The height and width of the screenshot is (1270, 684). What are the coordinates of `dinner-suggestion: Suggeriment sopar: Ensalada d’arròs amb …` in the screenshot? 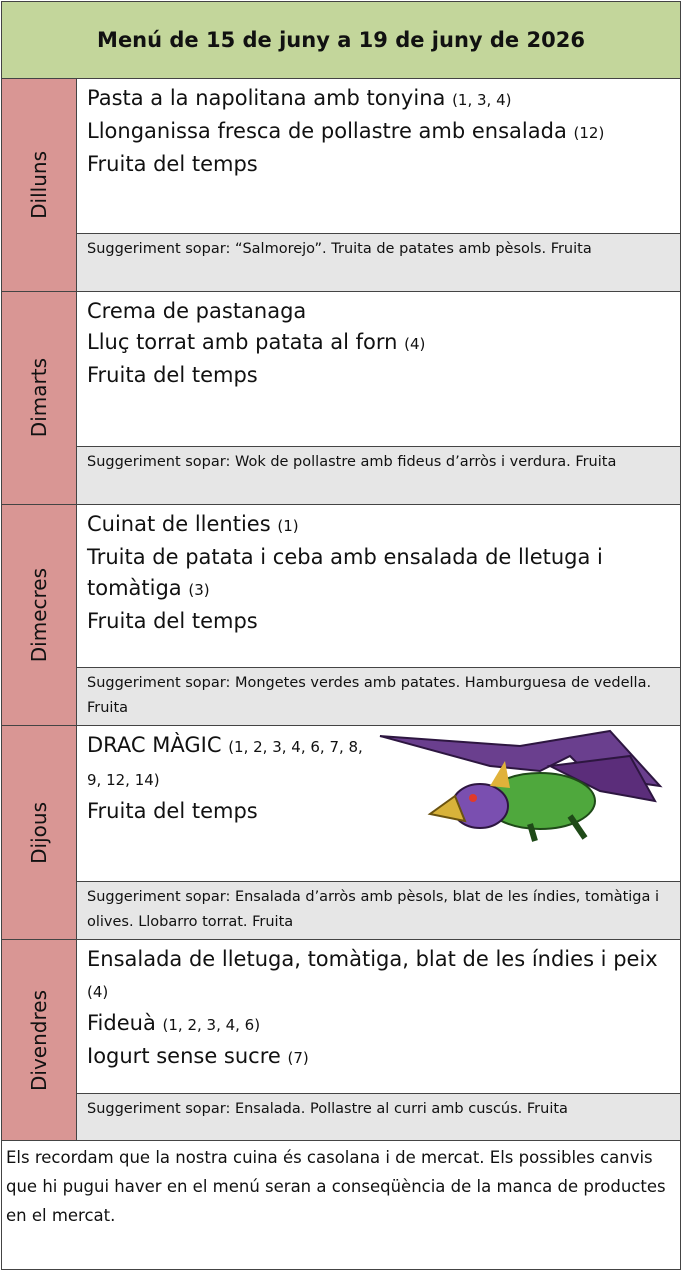 It's located at (378, 910).